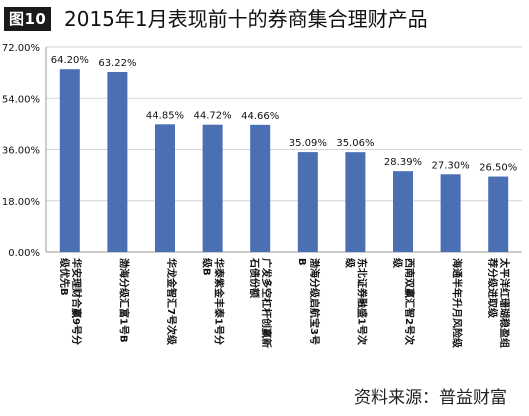 The width and height of the screenshot is (529, 416). I want to click on data-label: 64.20%, so click(70, 60).